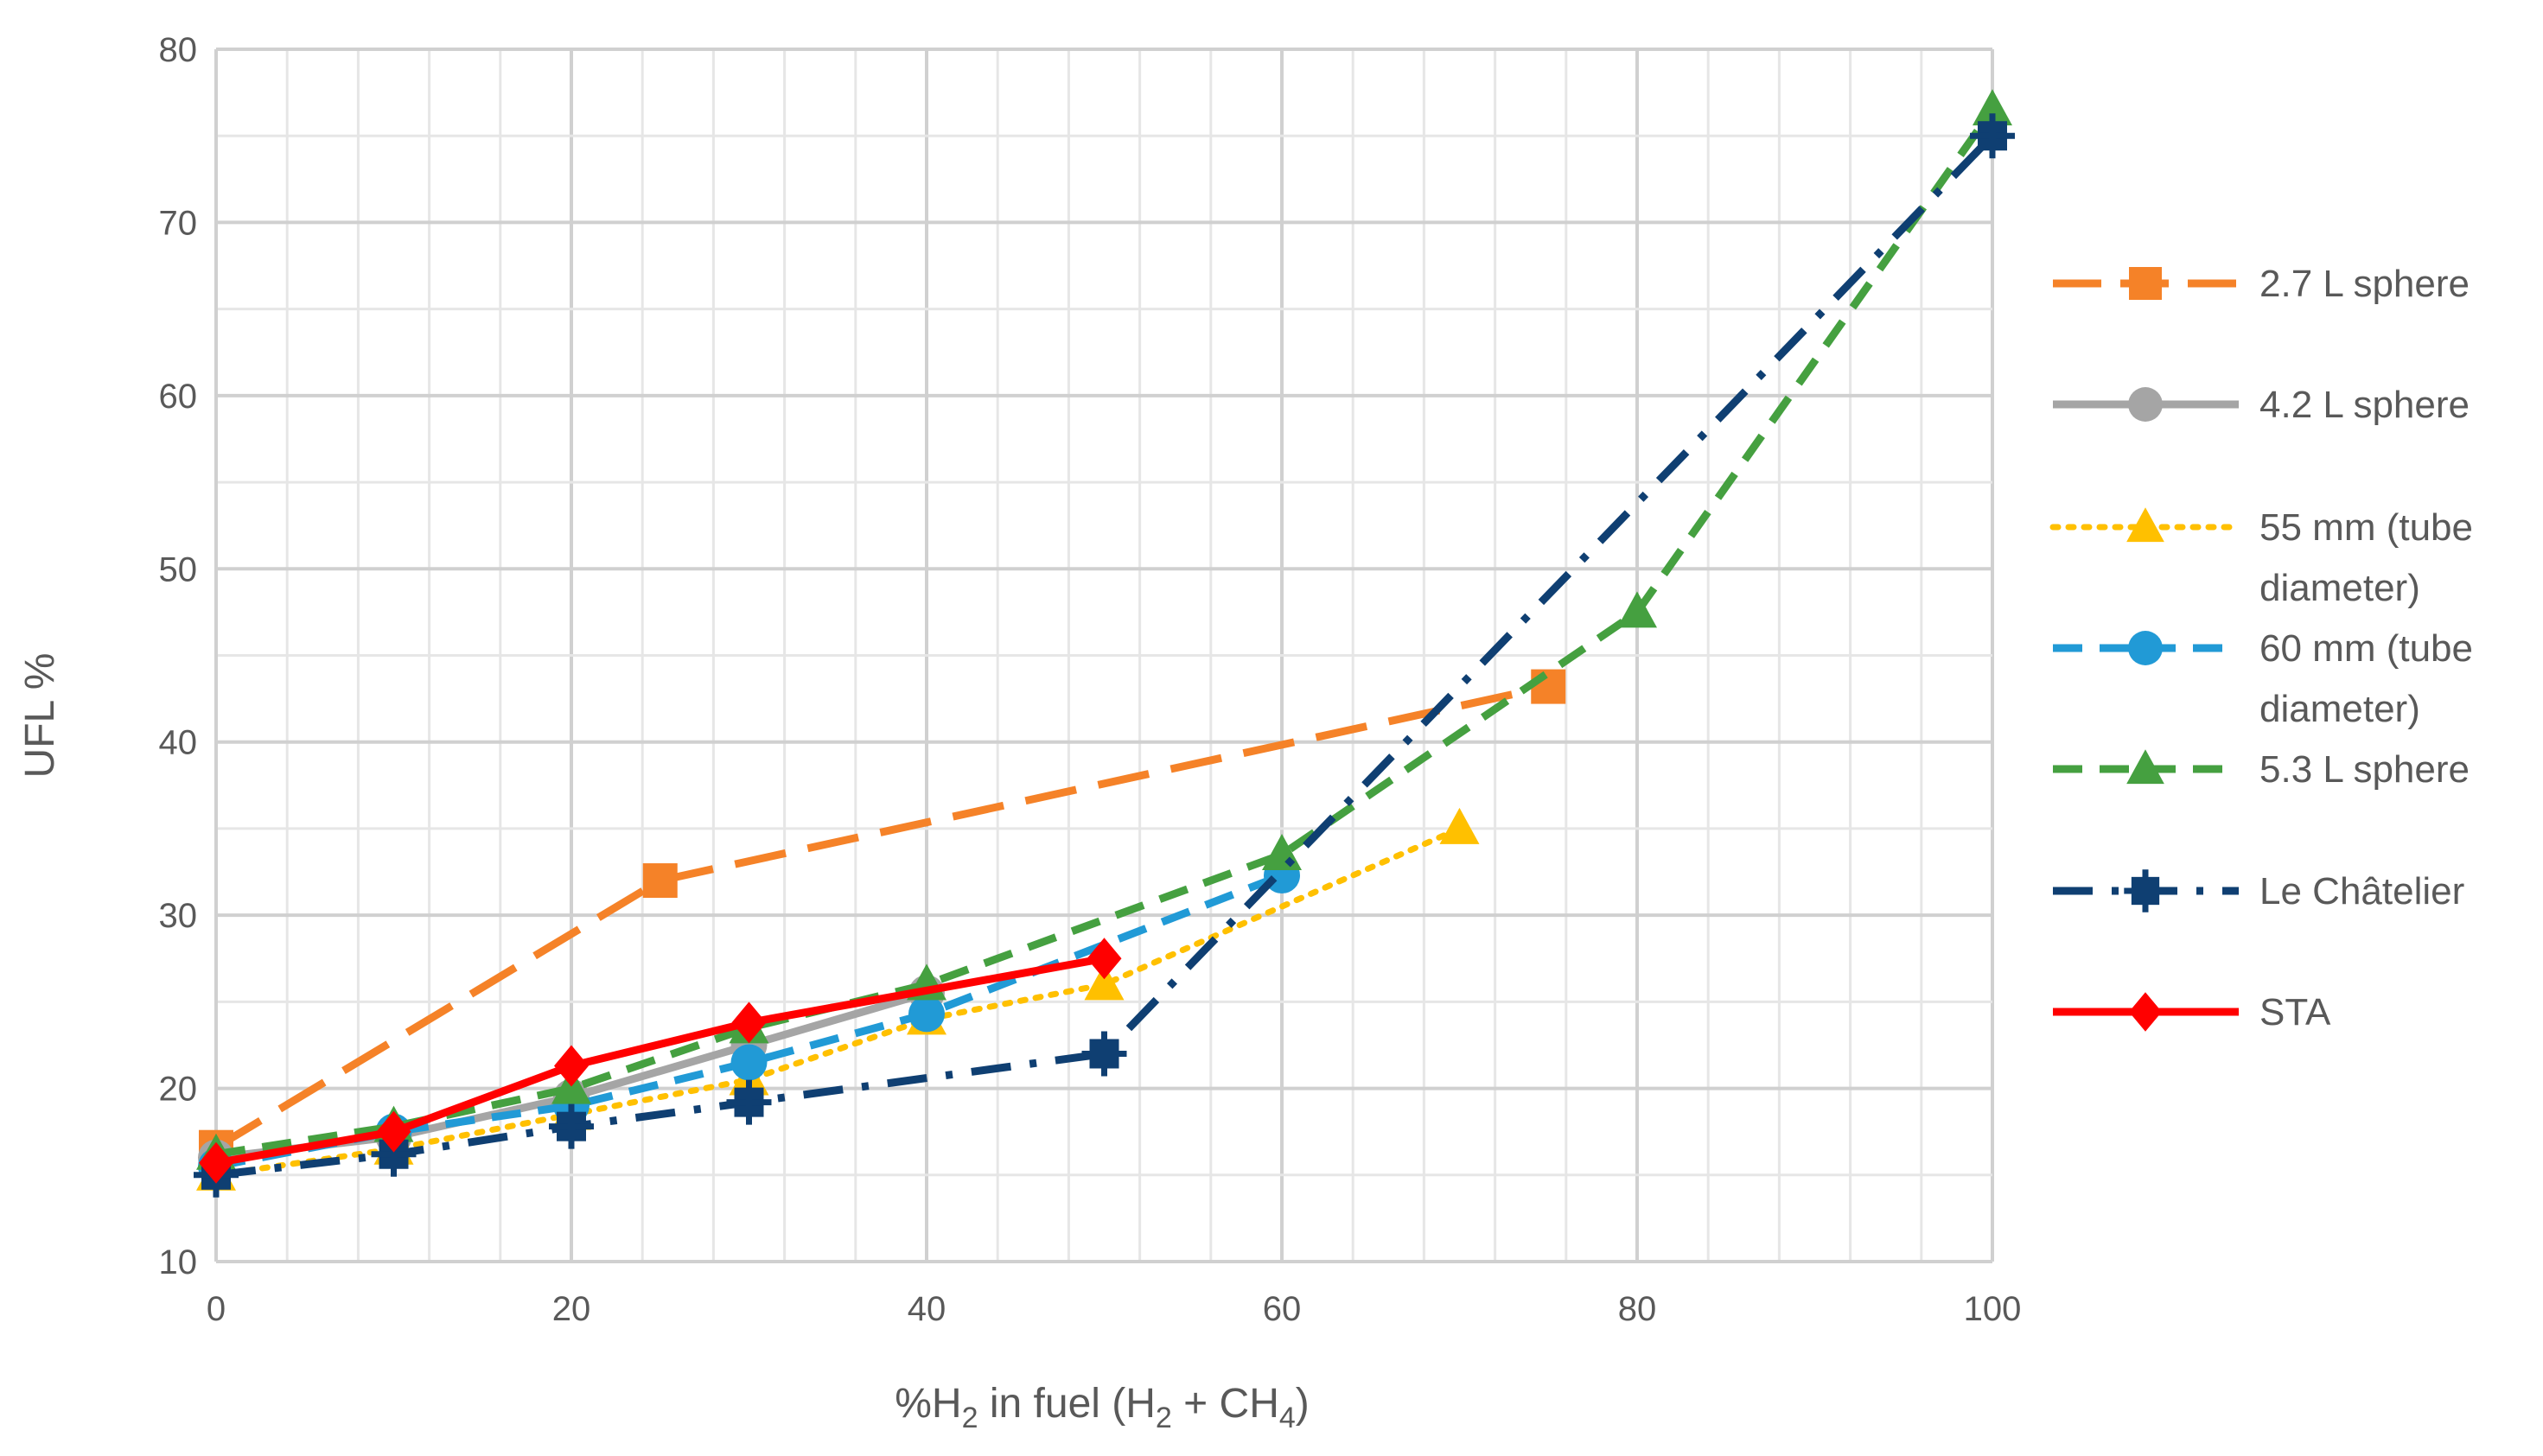 This screenshot has width=2543, height=1456. I want to click on y-tick-label: 80, so click(178, 50).